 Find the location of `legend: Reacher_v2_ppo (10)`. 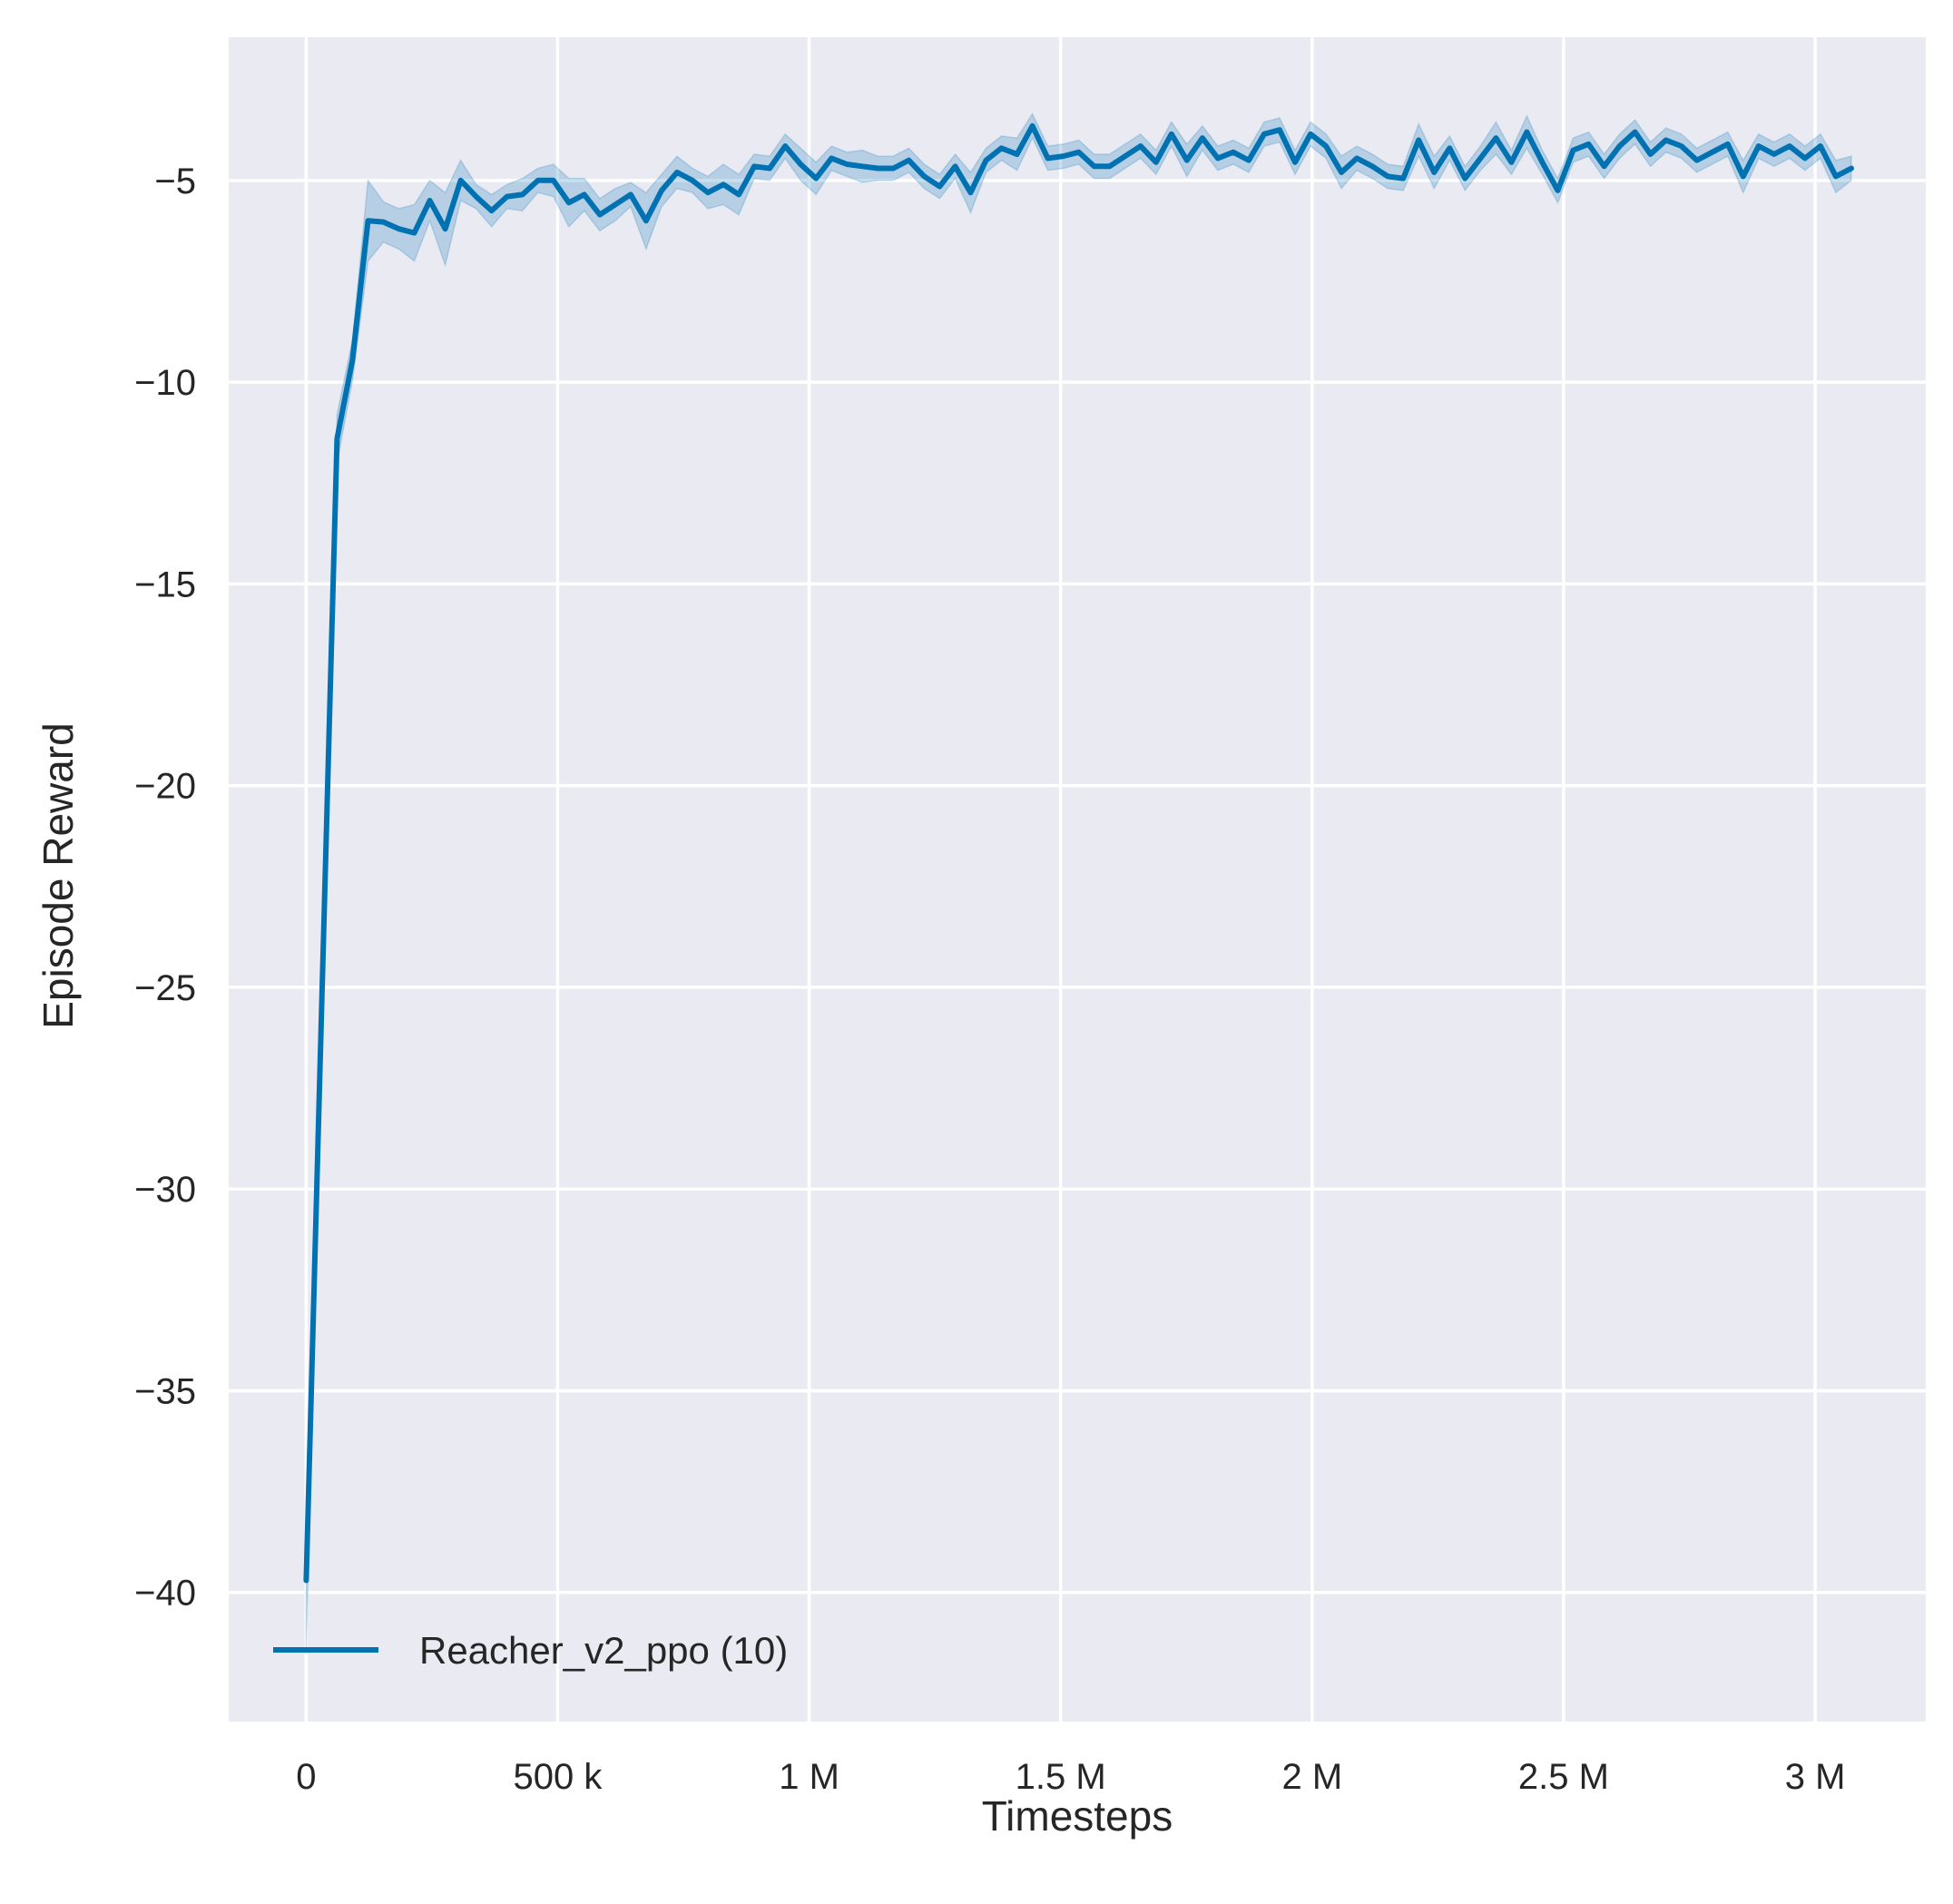

legend: Reacher_v2_ppo (10) is located at coordinates (530, 1651).